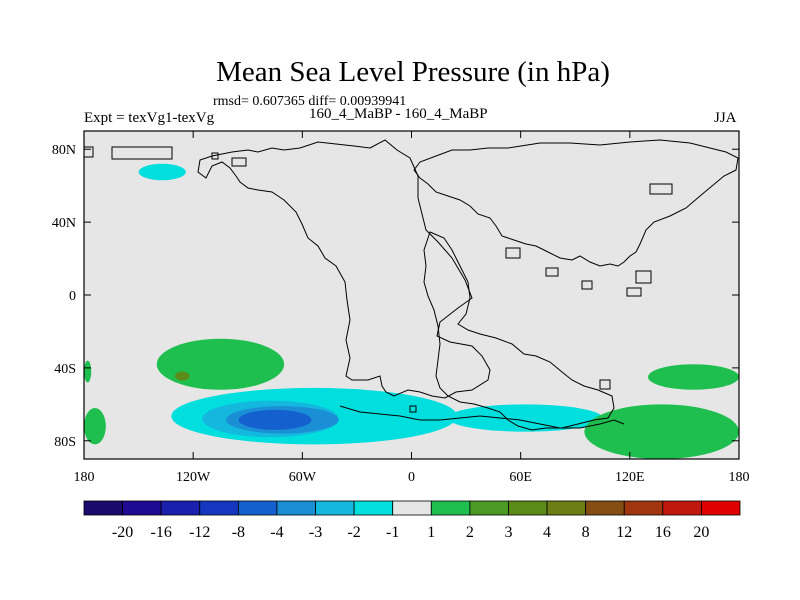 The width and height of the screenshot is (800, 600). I want to click on y-tick-label: 40S, so click(65, 369).